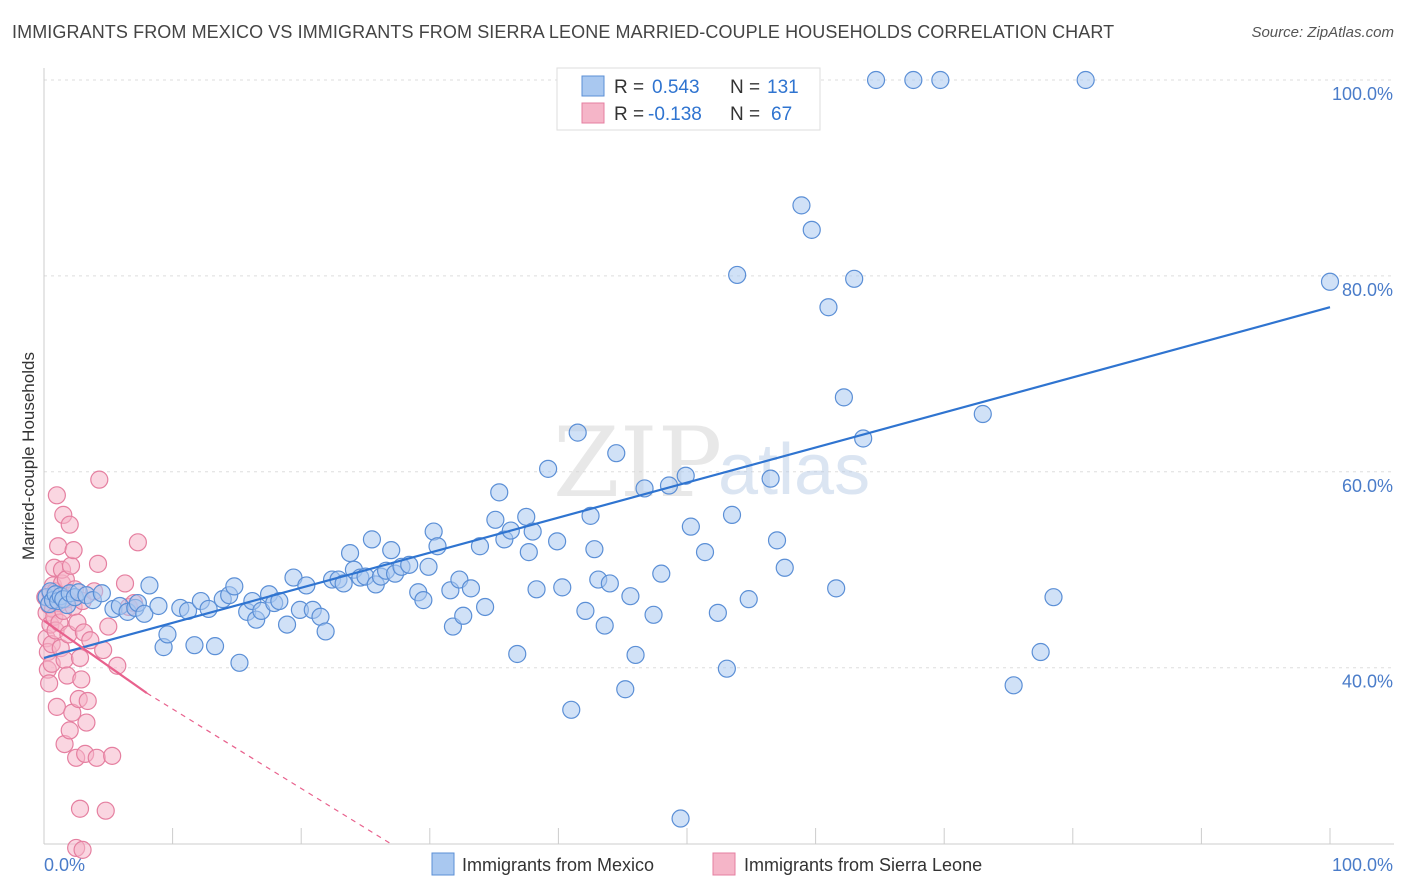 Image resolution: width=1406 pixels, height=892 pixels. I want to click on series-sierra-leone-points, so click(91, 664).